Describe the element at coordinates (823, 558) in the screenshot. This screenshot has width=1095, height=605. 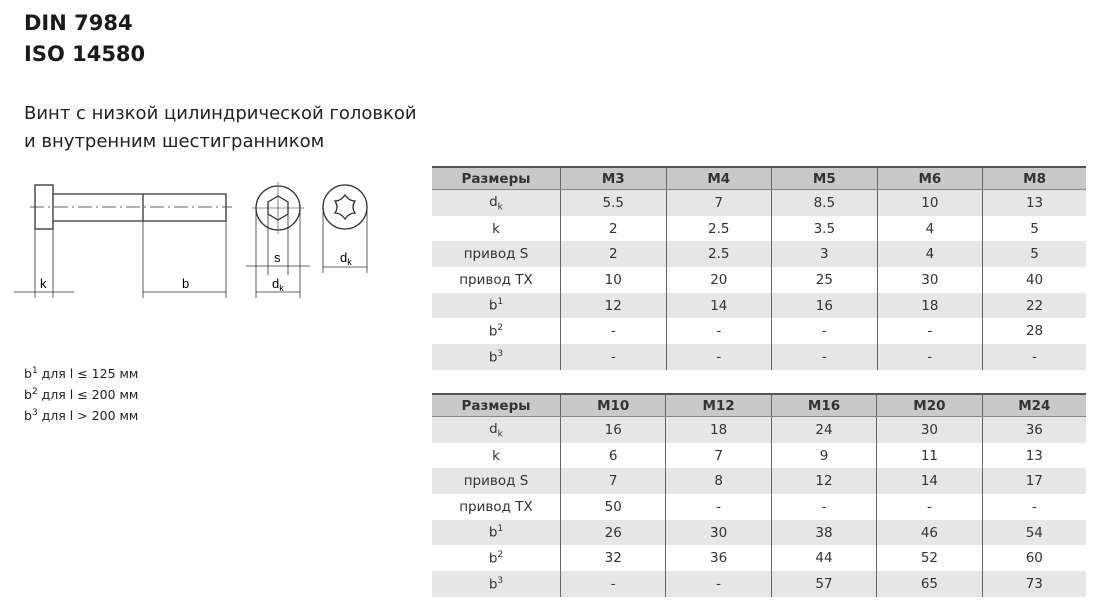
I see `table-cell: 44` at that location.